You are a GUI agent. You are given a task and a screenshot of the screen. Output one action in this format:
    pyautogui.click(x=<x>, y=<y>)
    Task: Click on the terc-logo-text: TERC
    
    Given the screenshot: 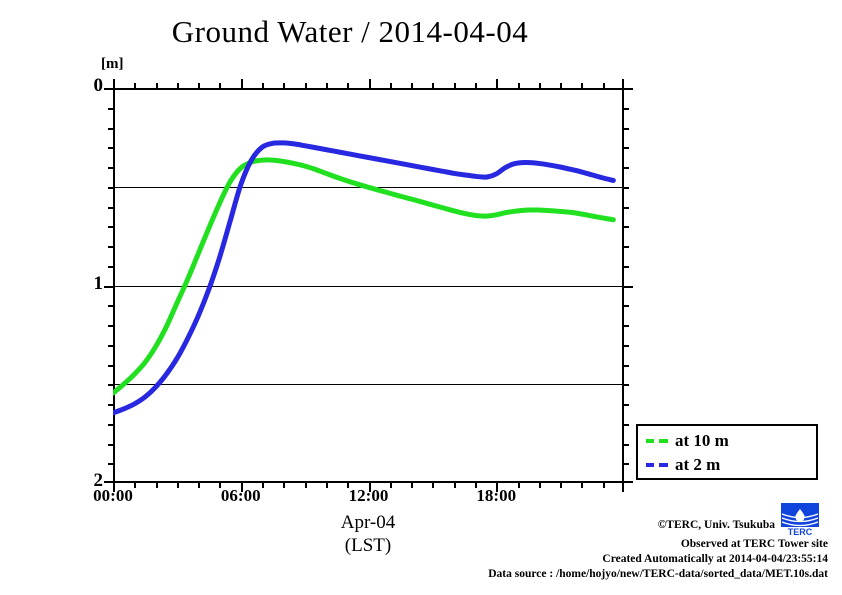 What is the action you would take?
    pyautogui.click(x=800, y=531)
    